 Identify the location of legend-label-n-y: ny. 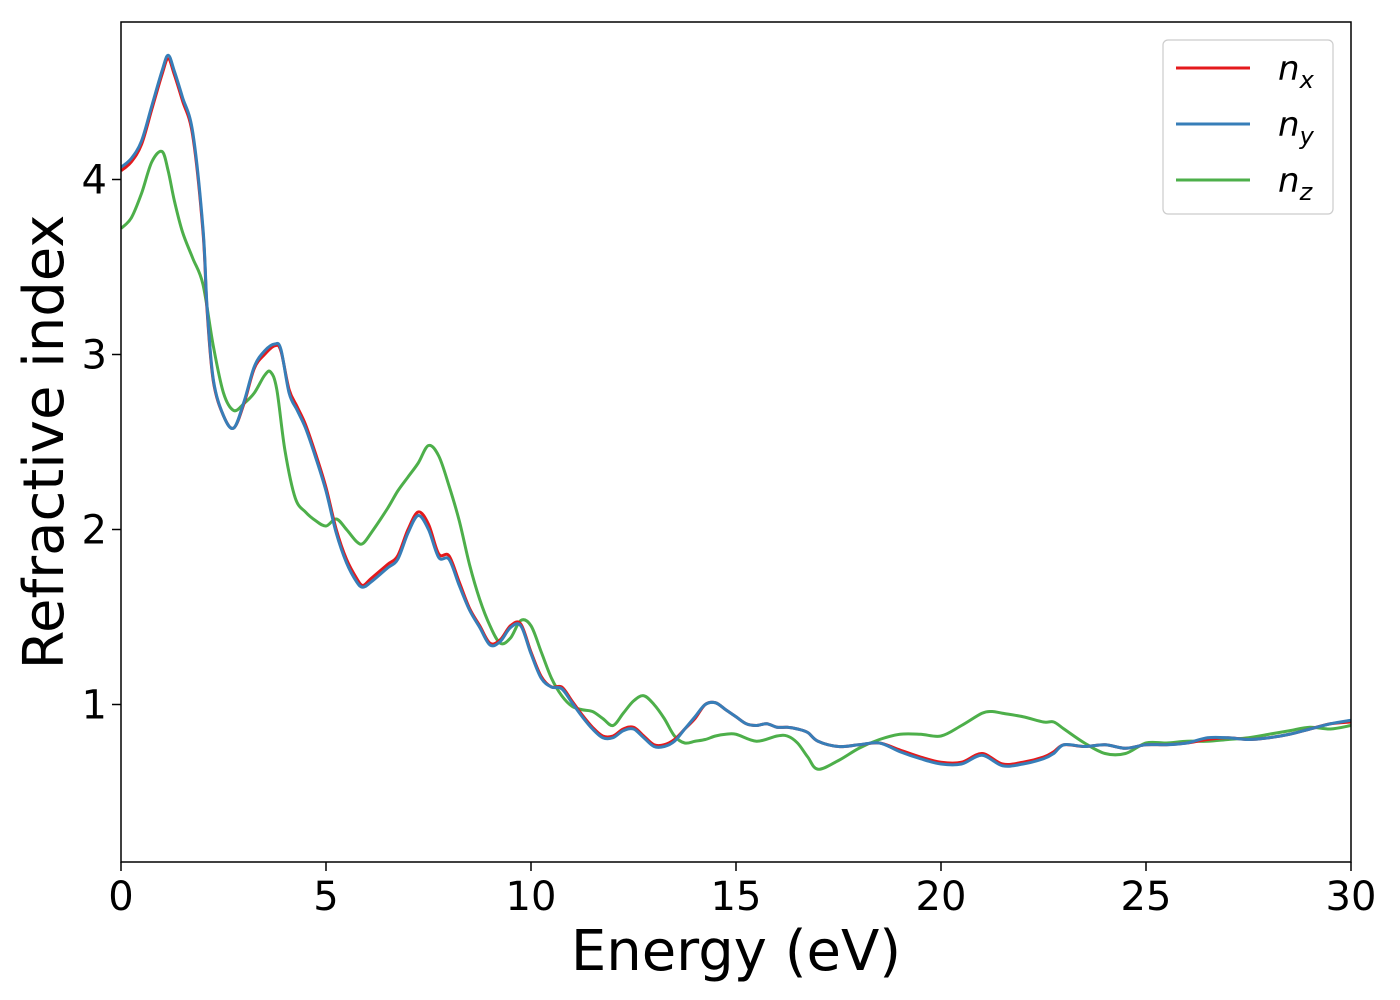
(1296, 127).